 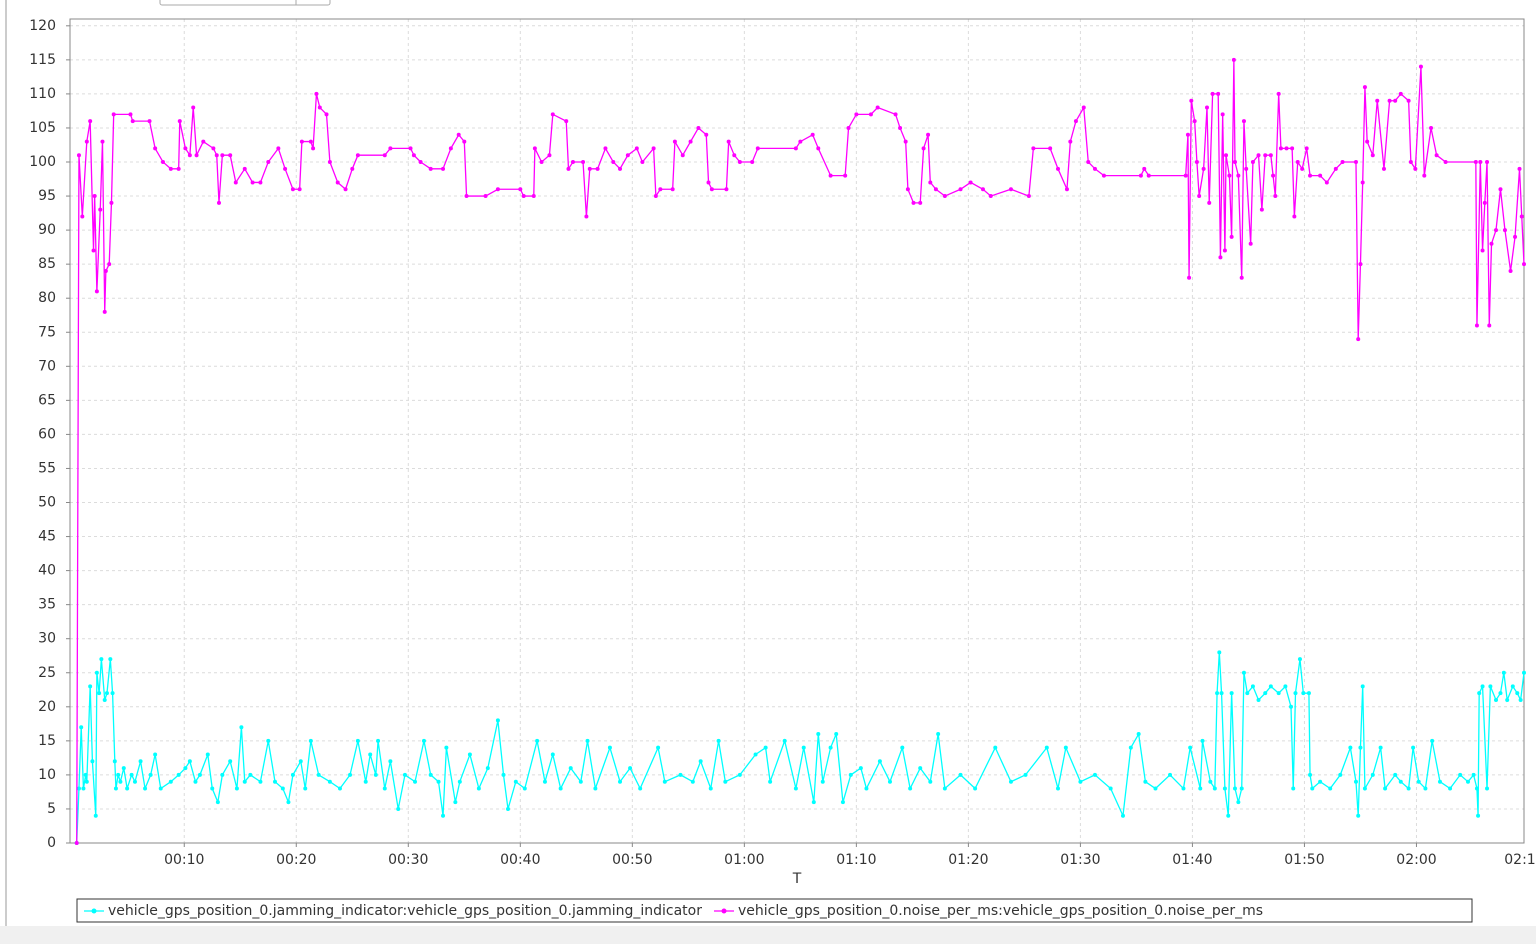 What do you see at coordinates (184, 860) in the screenshot?
I see `x-tick-label: 00:10` at bounding box center [184, 860].